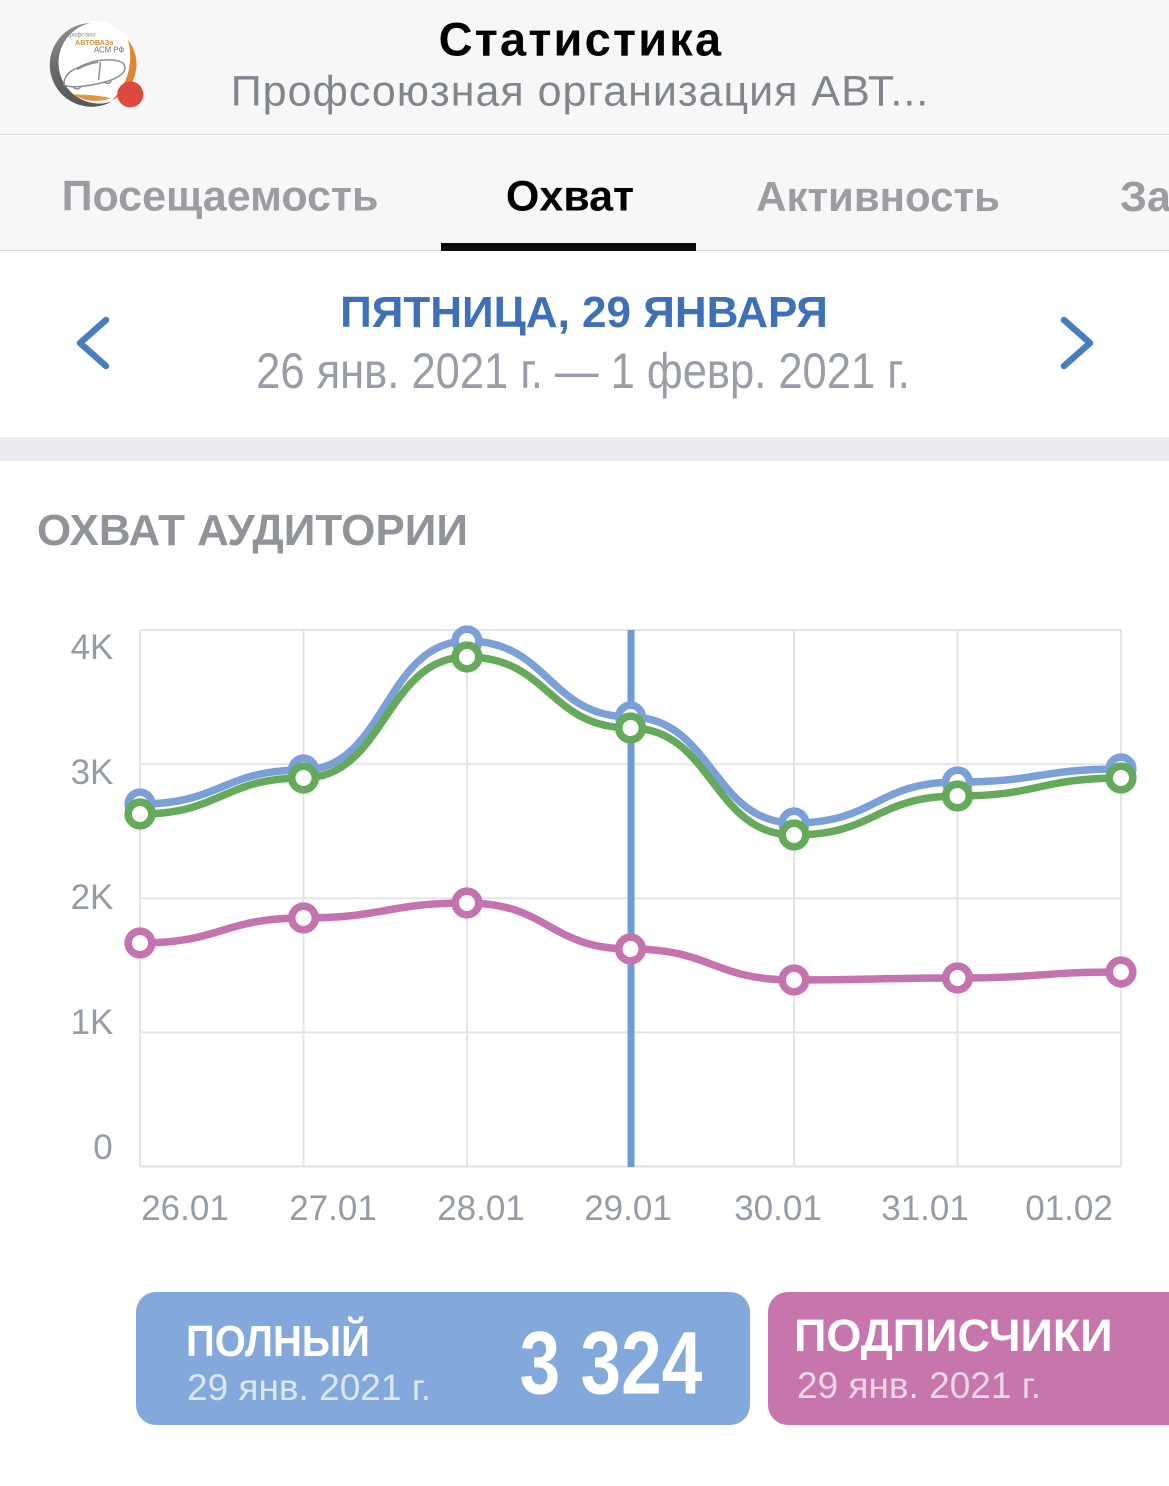 Image resolution: width=1169 pixels, height=1486 pixels. Describe the element at coordinates (109, 50) in the screenshot. I see `svg-text: АСМ РФ` at that location.